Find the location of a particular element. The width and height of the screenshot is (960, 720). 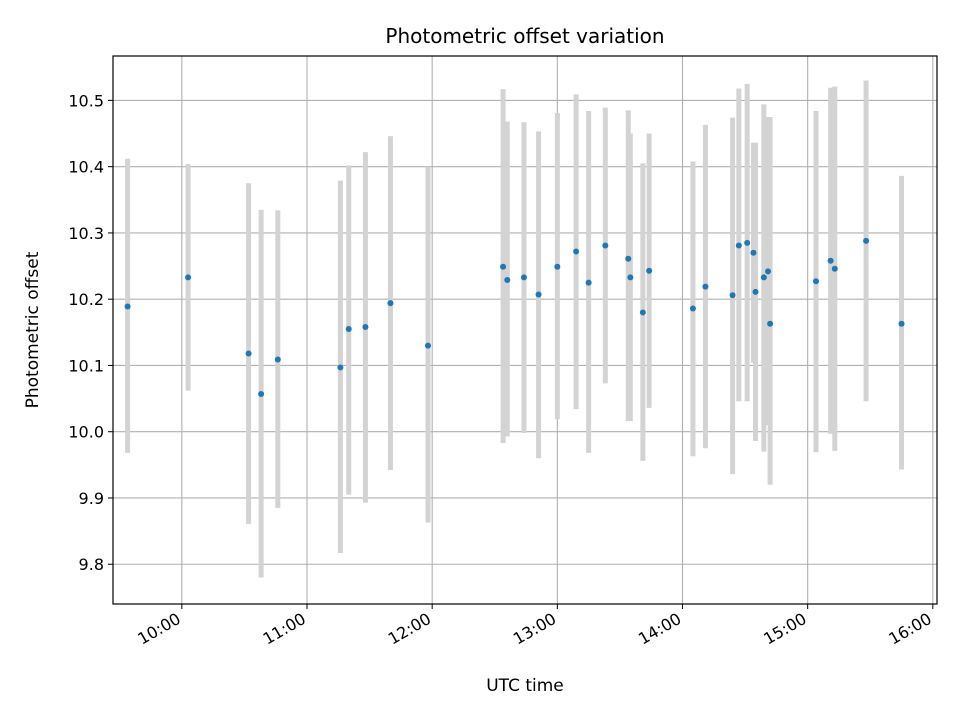

y-tick-label: 10.1 is located at coordinates (86, 365).